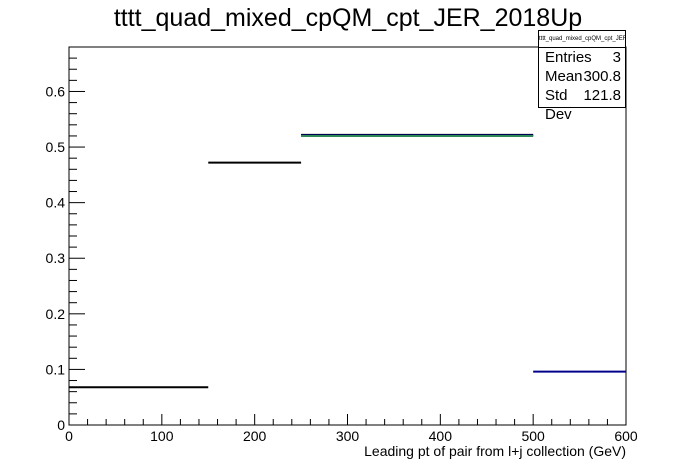 This screenshot has height=472, width=696. What do you see at coordinates (69, 436) in the screenshot?
I see `x-tick-label: 0` at bounding box center [69, 436].